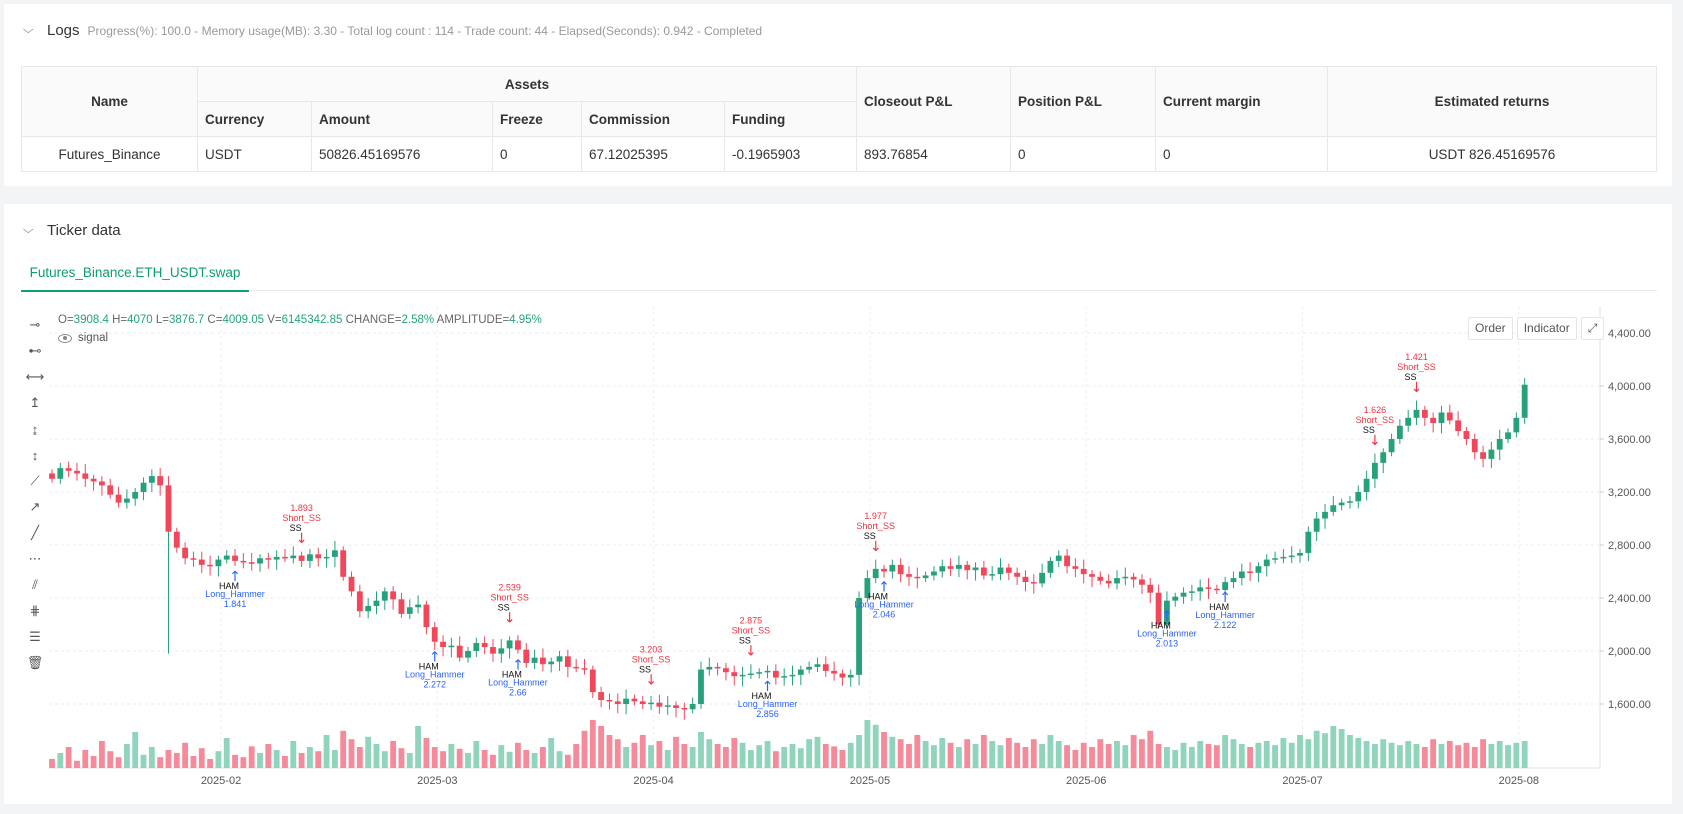 This screenshot has height=814, width=1683. Describe the element at coordinates (35, 324) in the screenshot. I see `horizontal-ray-icon: ⊸` at that location.